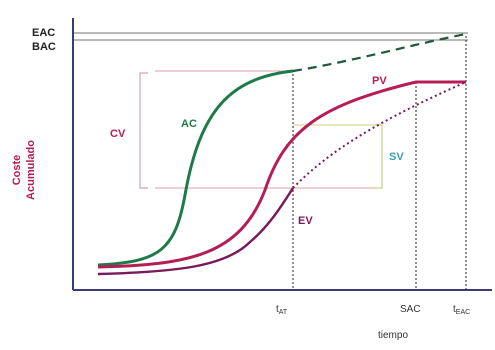  I want to click on pv-label: PV, so click(379, 81).